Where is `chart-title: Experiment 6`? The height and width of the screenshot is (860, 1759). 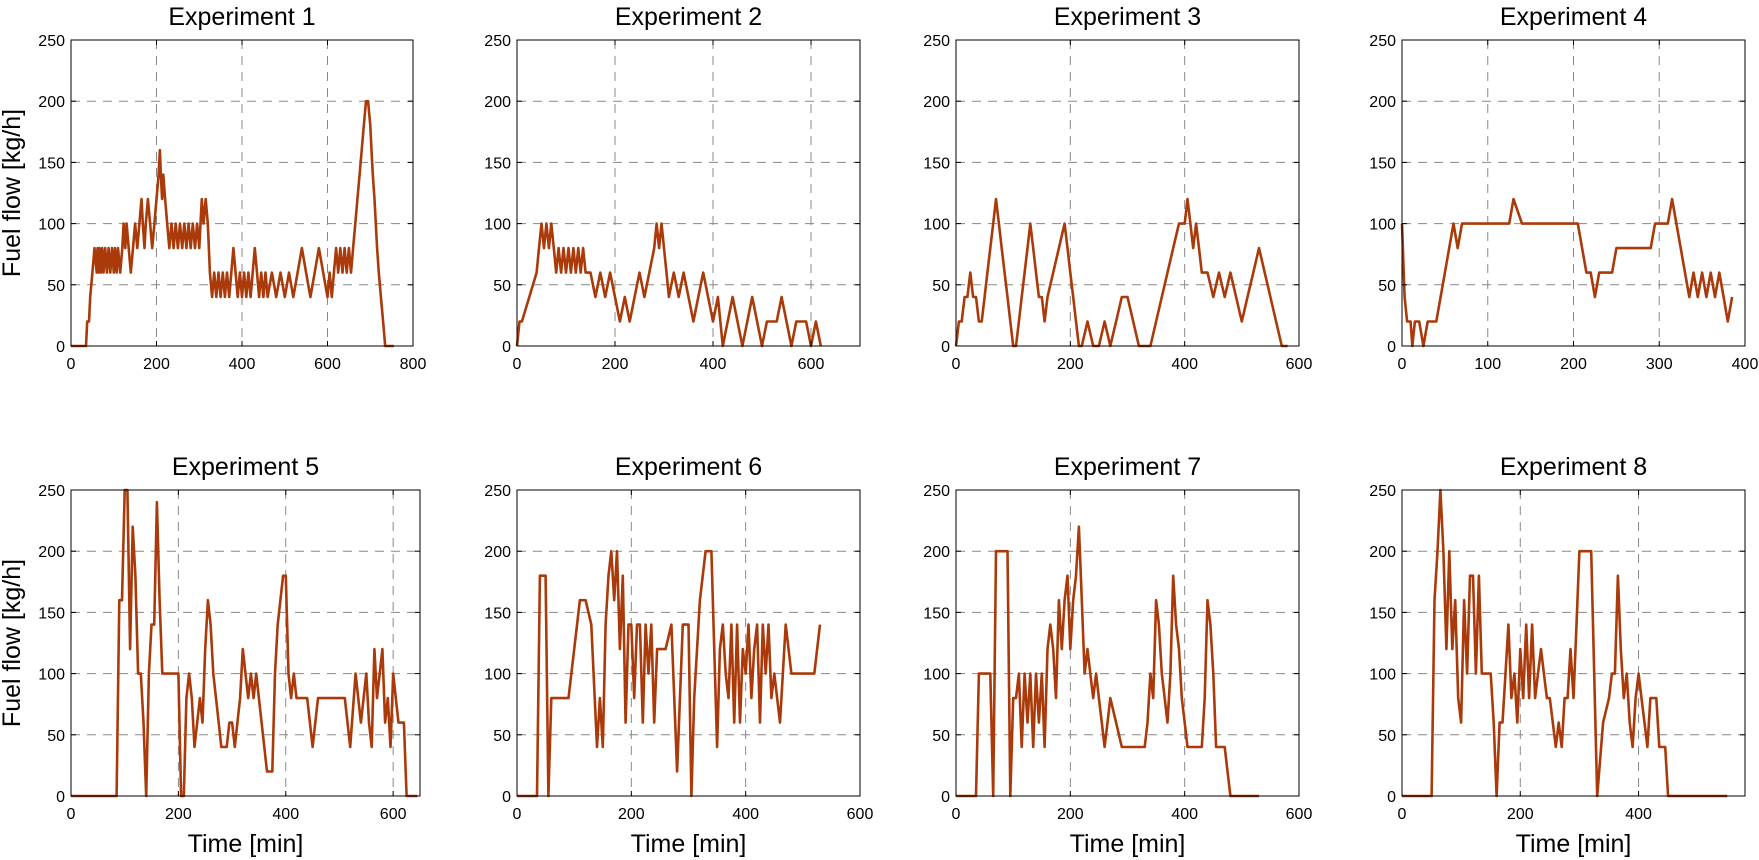 chart-title: Experiment 6 is located at coordinates (688, 467).